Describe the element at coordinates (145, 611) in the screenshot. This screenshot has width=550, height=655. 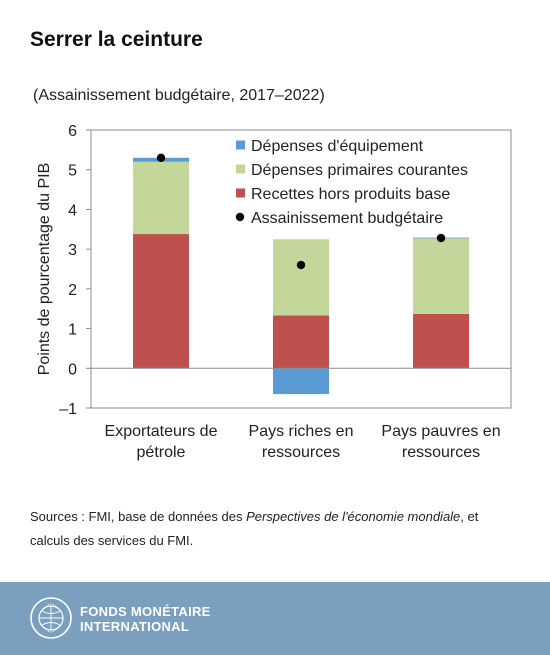
I see `imf-name-line1: FONDS MONÉTAIRE` at that location.